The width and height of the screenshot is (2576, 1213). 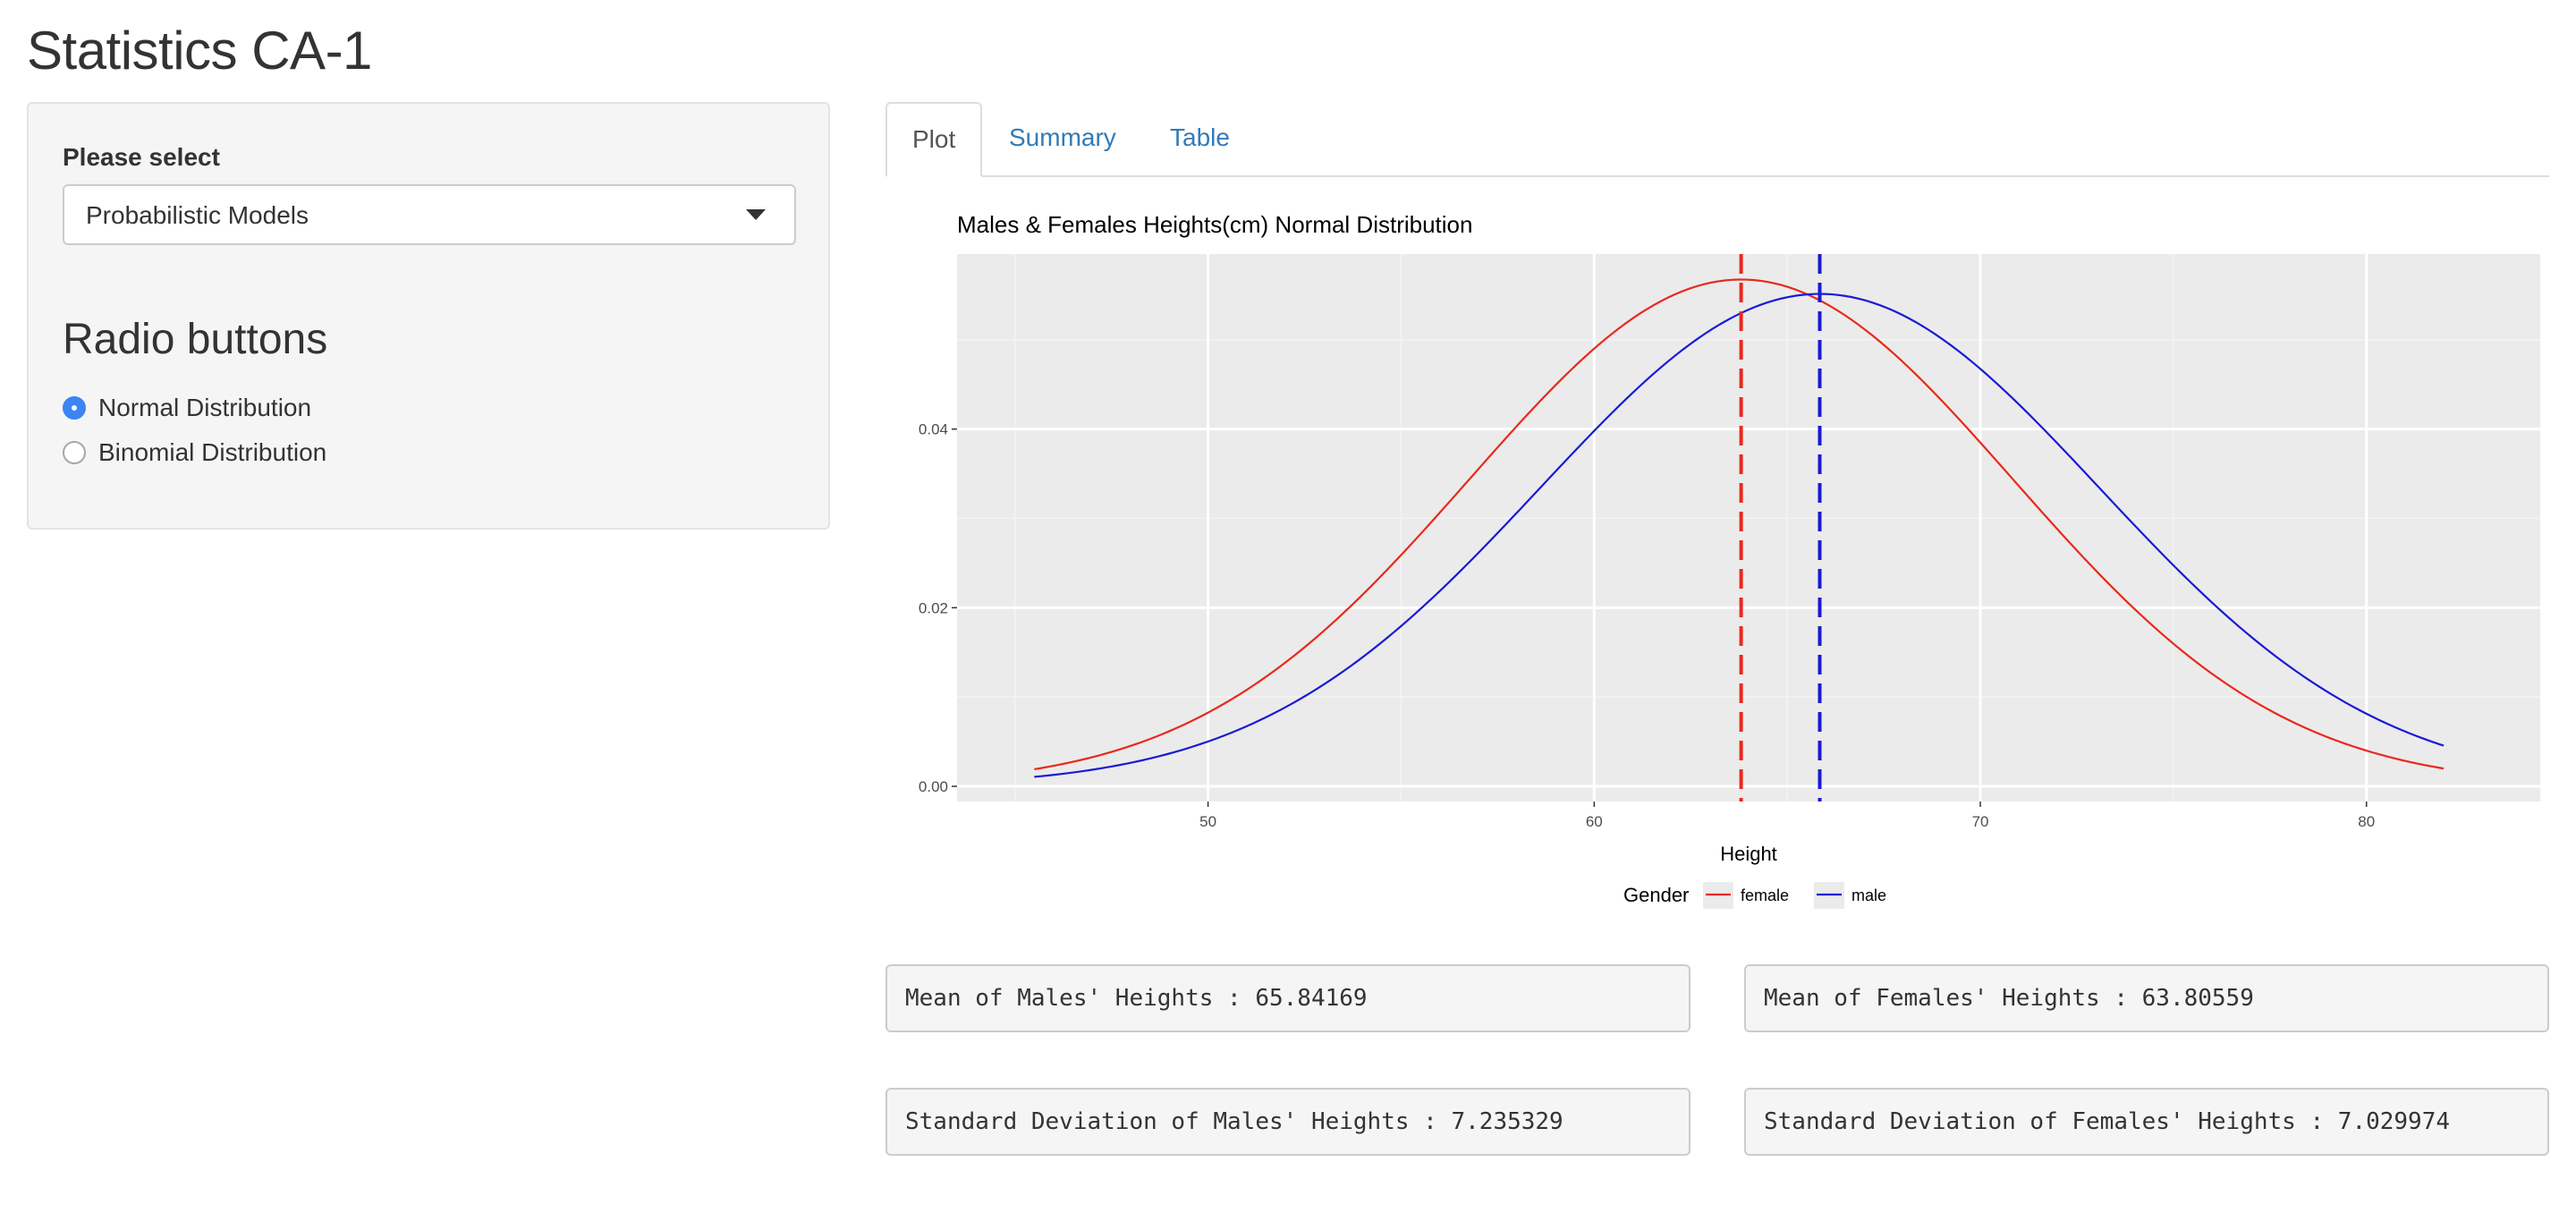 What do you see at coordinates (1765, 895) in the screenshot?
I see `legend-label-female: female` at bounding box center [1765, 895].